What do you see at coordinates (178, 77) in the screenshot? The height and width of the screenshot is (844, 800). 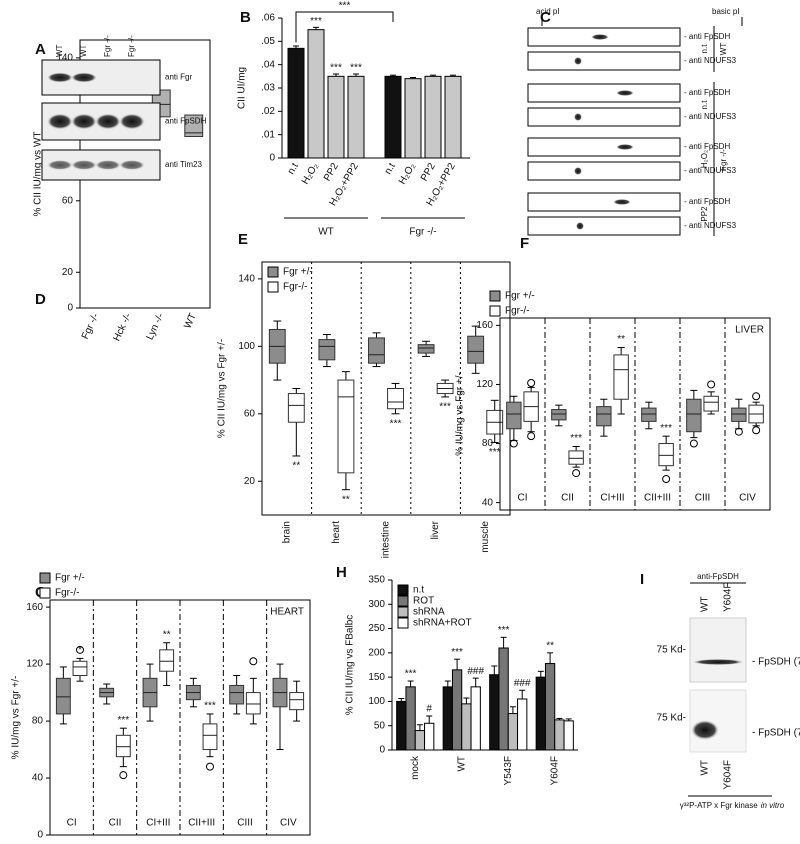 I see `row-label: anti Fgr` at bounding box center [178, 77].